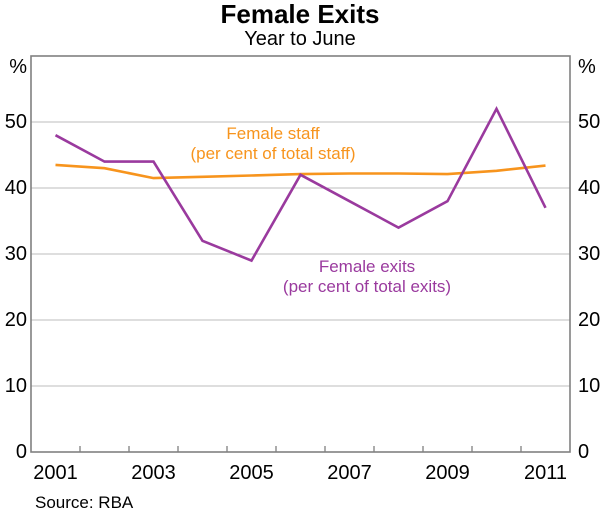 The image size is (600, 513). What do you see at coordinates (447, 473) in the screenshot?
I see `x-axis-label-2009: 2009` at bounding box center [447, 473].